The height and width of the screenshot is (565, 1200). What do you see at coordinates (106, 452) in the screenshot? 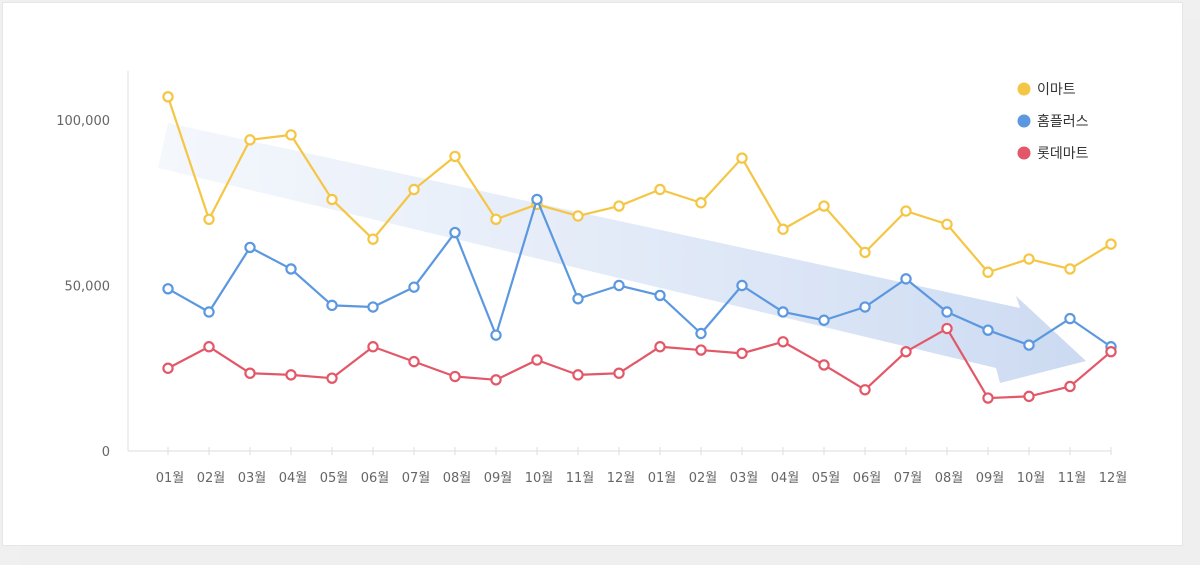
I see `y-tick-label: 0` at bounding box center [106, 452].